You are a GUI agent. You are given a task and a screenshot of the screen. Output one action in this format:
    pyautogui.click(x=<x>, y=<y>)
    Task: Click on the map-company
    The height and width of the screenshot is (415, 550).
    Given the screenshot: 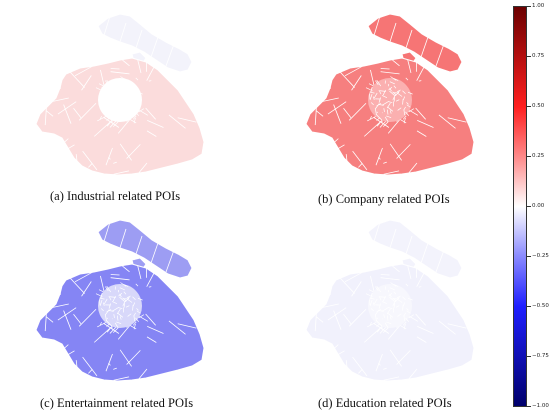 What is the action you would take?
    pyautogui.click(x=390, y=94)
    